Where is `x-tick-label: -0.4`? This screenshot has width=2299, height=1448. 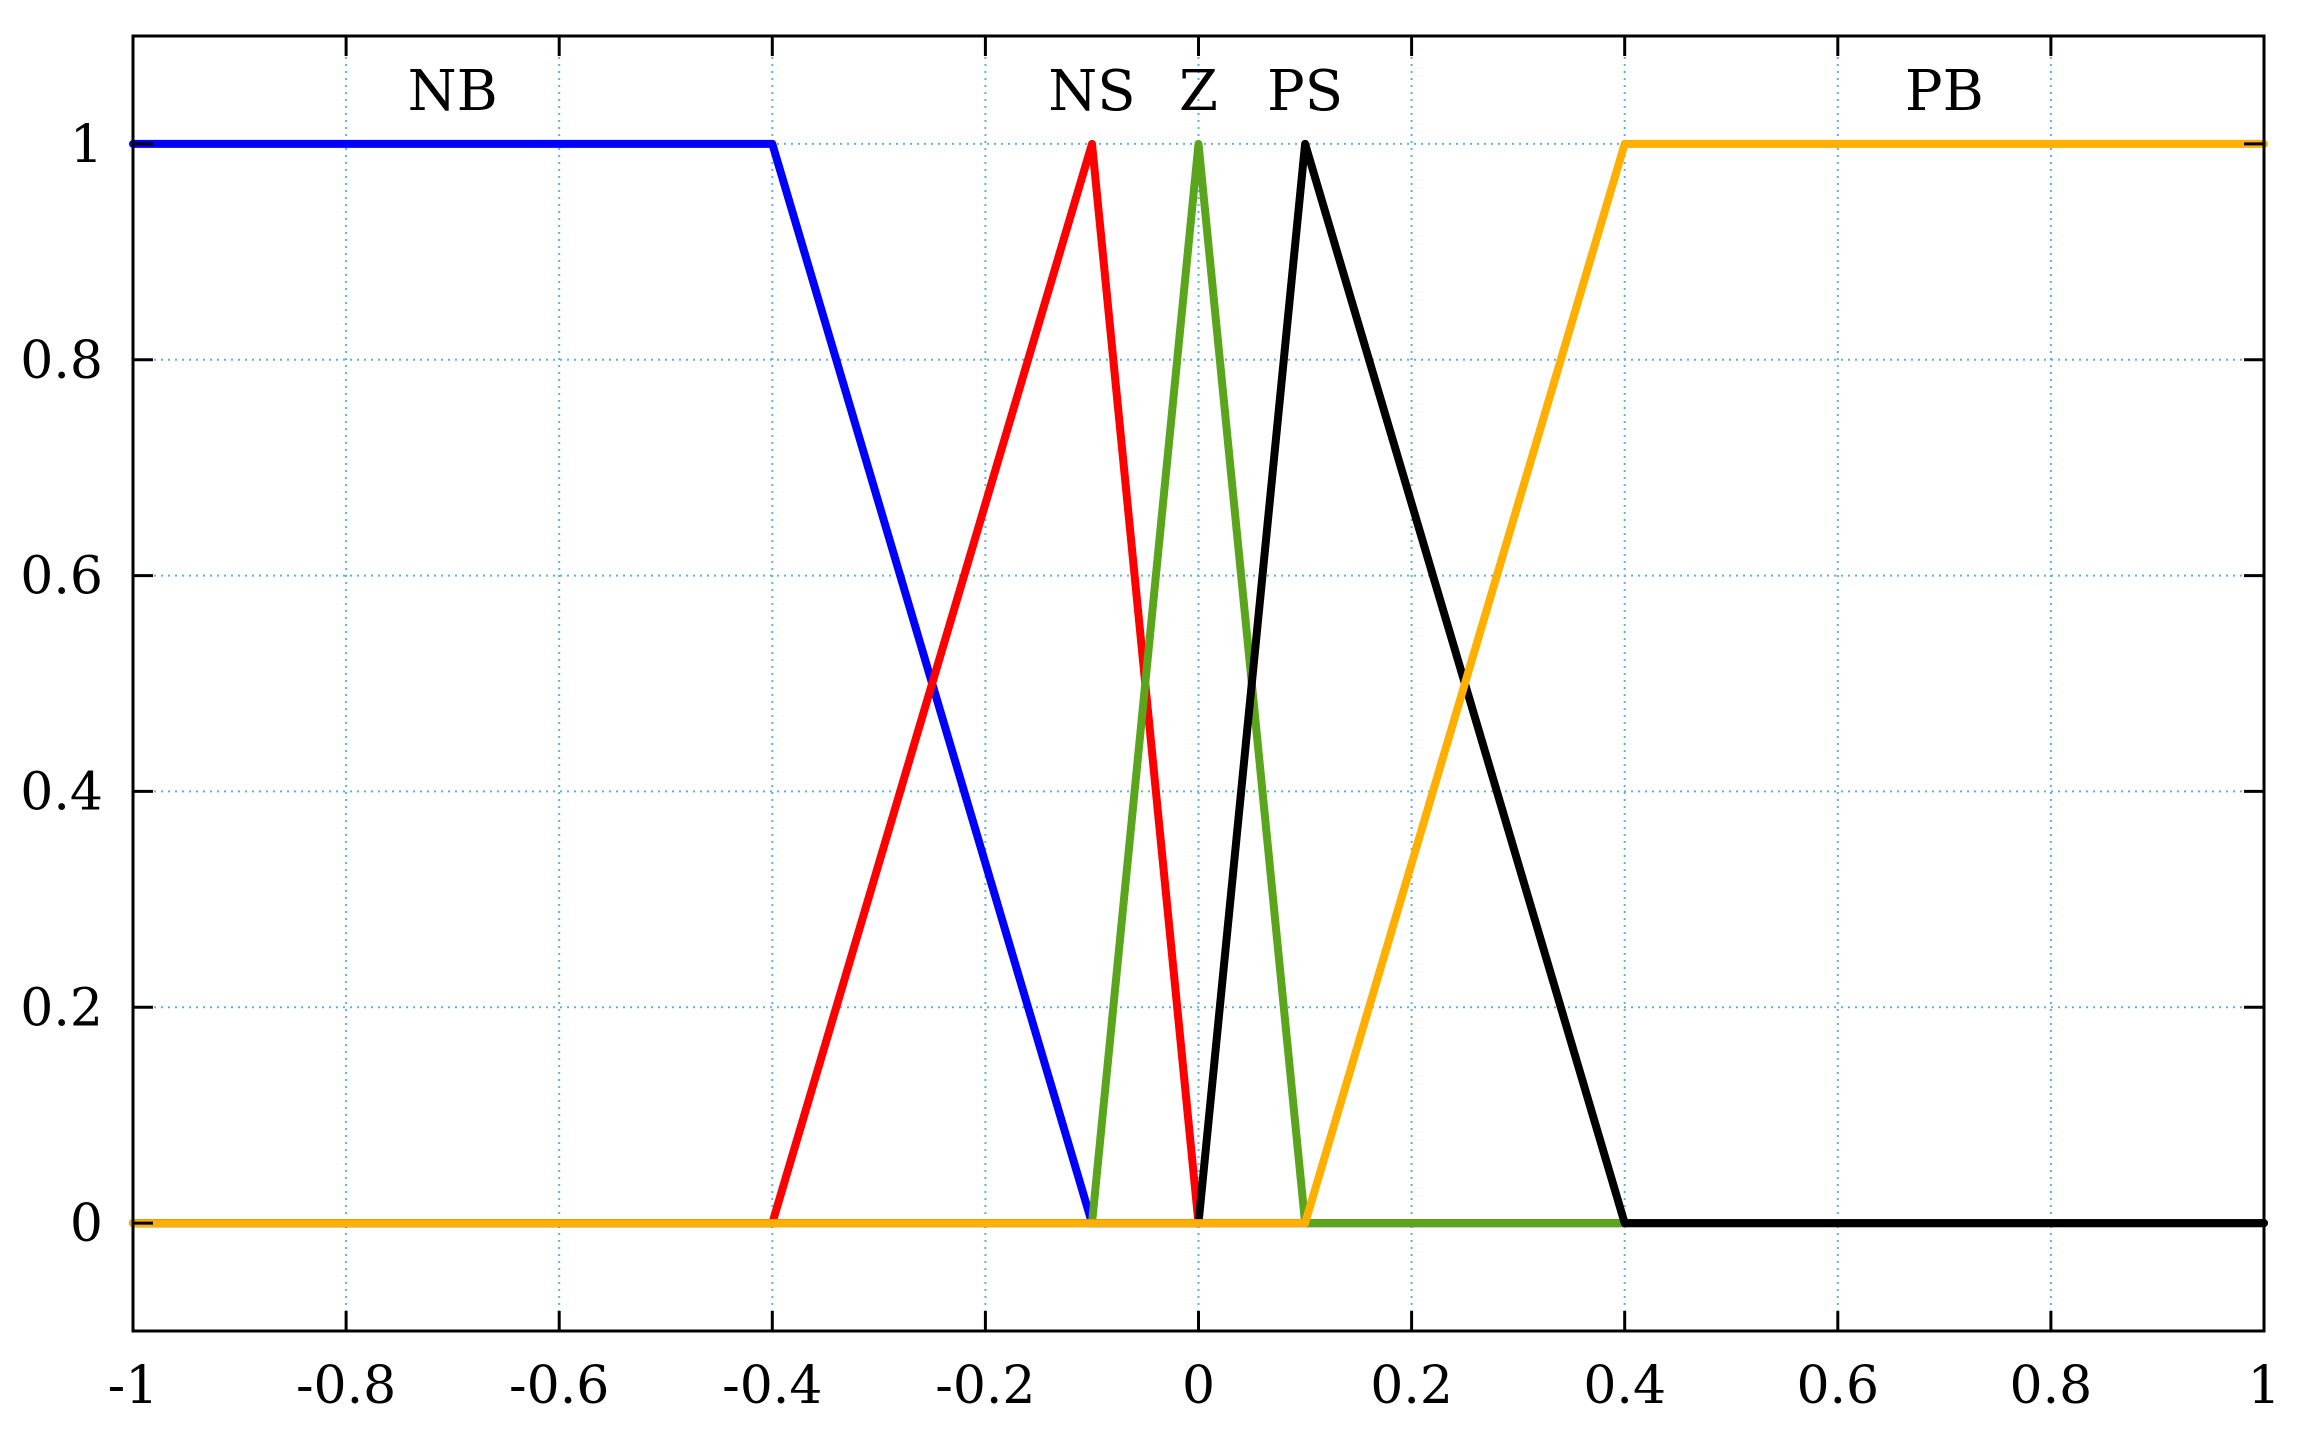 x-tick-label: -0.4 is located at coordinates (772, 1386).